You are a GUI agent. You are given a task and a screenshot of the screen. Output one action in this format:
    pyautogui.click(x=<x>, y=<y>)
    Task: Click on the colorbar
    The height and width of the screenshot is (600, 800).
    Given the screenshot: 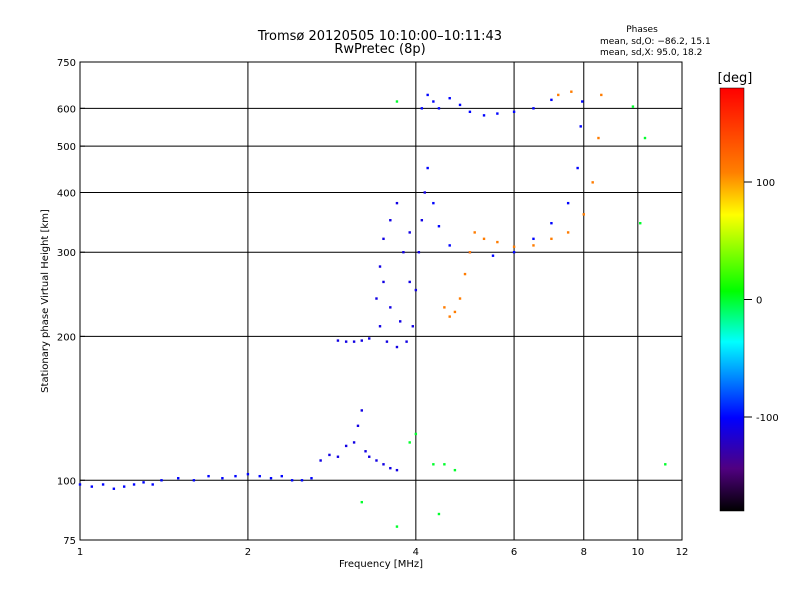 What is the action you would take?
    pyautogui.click(x=732, y=299)
    